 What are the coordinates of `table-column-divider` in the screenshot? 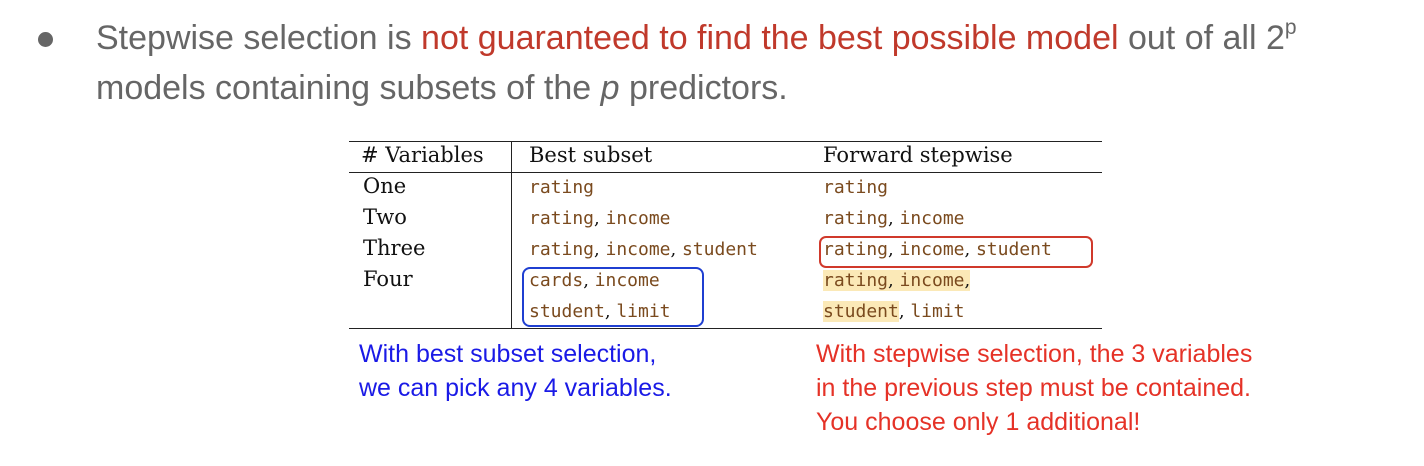 It's located at (511, 235).